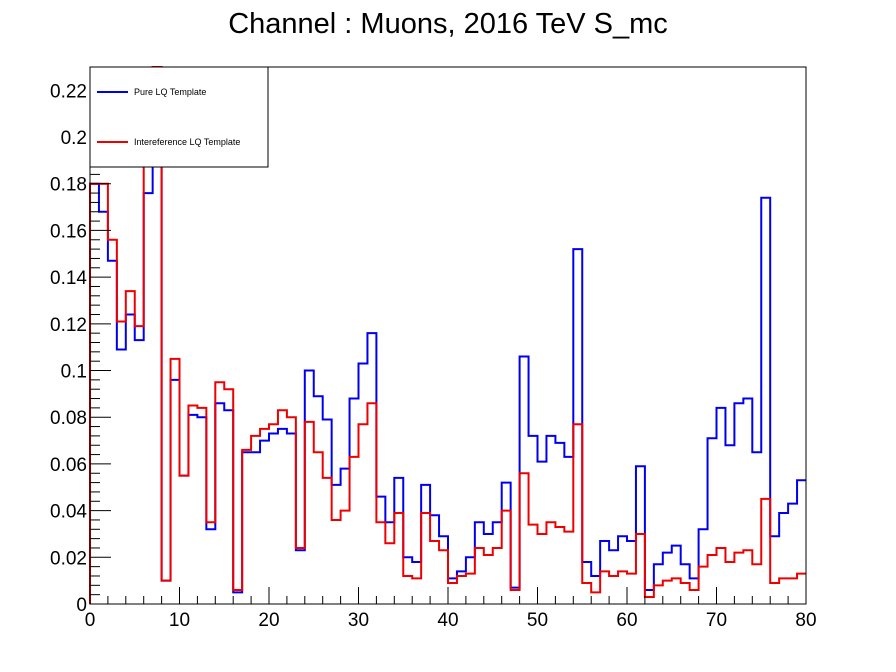  What do you see at coordinates (90, 620) in the screenshot?
I see `x-tick-label: 0` at bounding box center [90, 620].